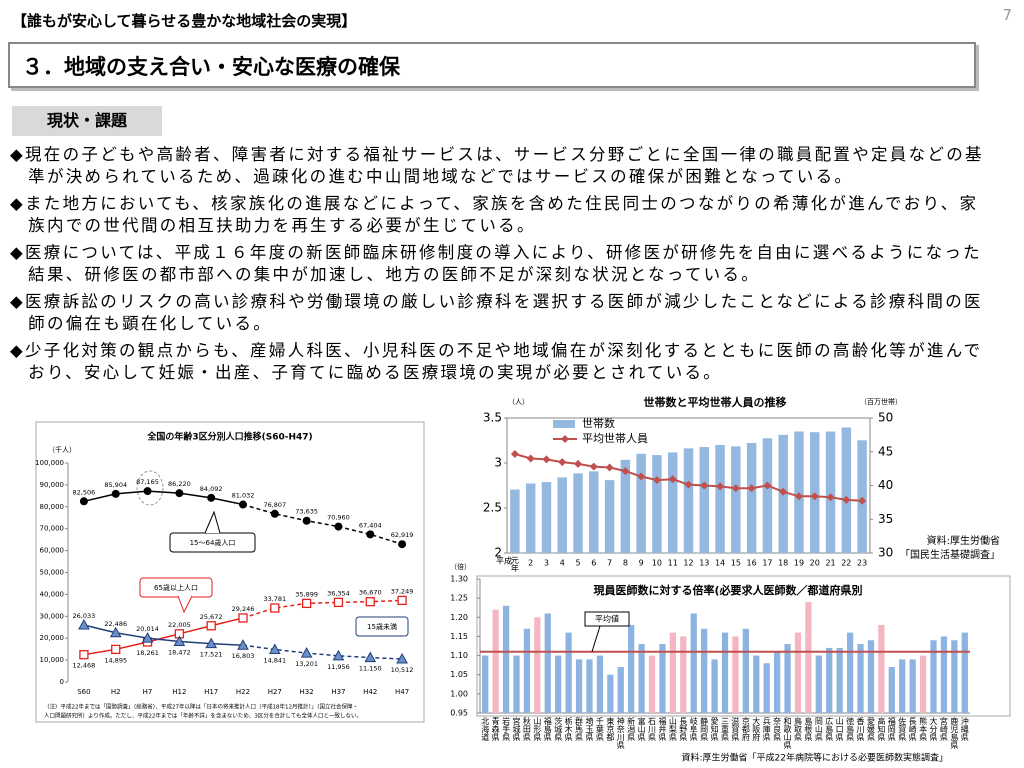 The width and height of the screenshot is (1024, 768). Describe the element at coordinates (498, 463) in the screenshot. I see `y-tick-label: 3` at that location.